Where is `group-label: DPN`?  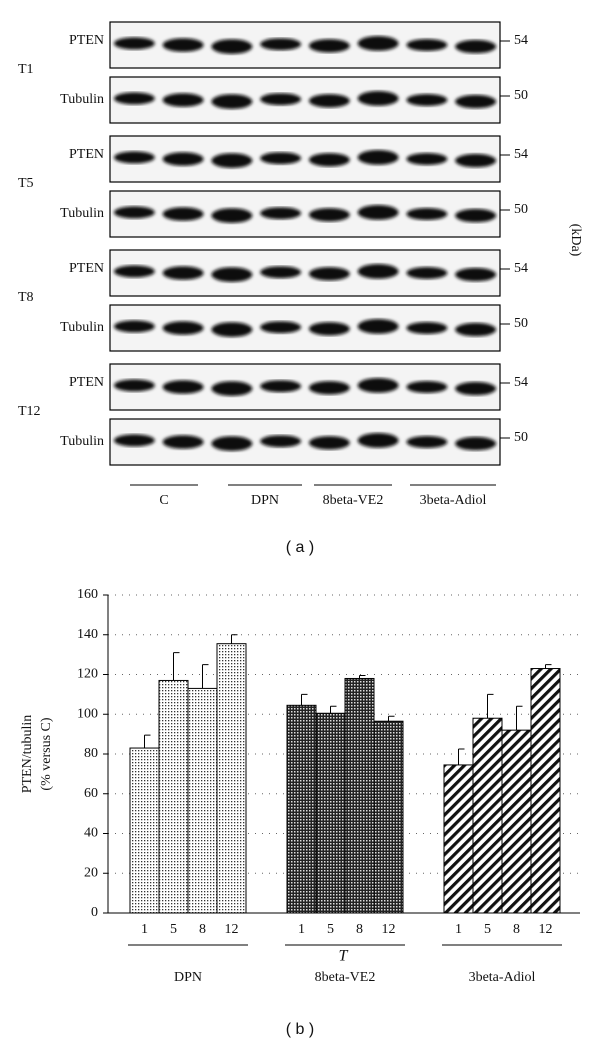 group-label: DPN is located at coordinates (188, 977).